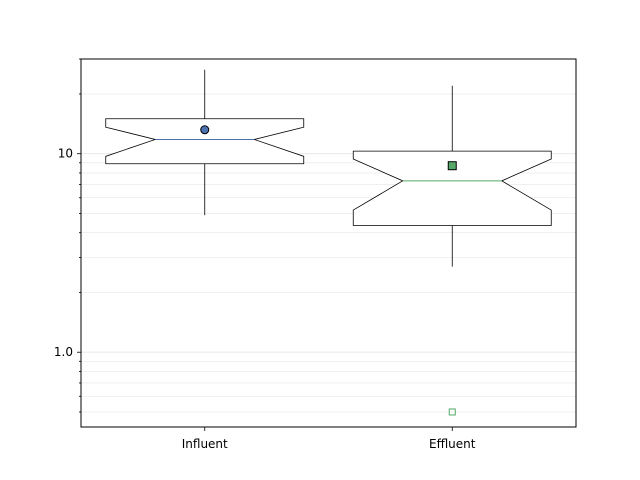 Image resolution: width=640 pixels, height=480 pixels. I want to click on y-axis: 1.0 10, so click(67, 235).